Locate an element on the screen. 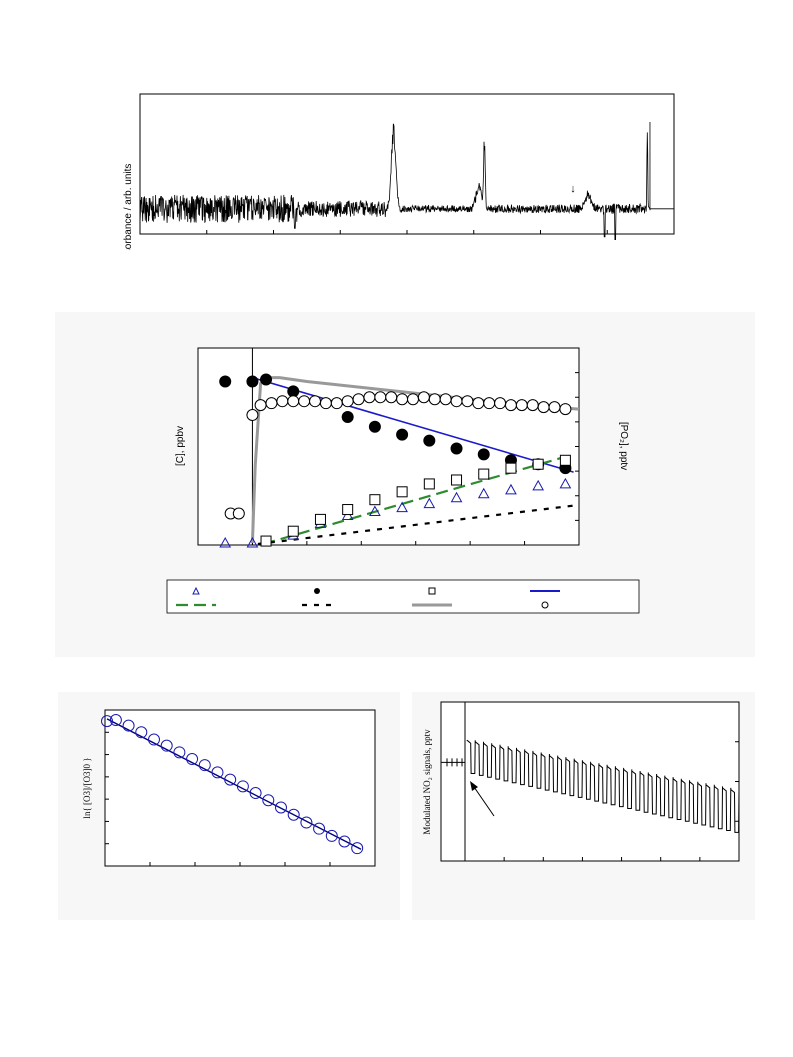  ozone-marks is located at coordinates (232, 784).